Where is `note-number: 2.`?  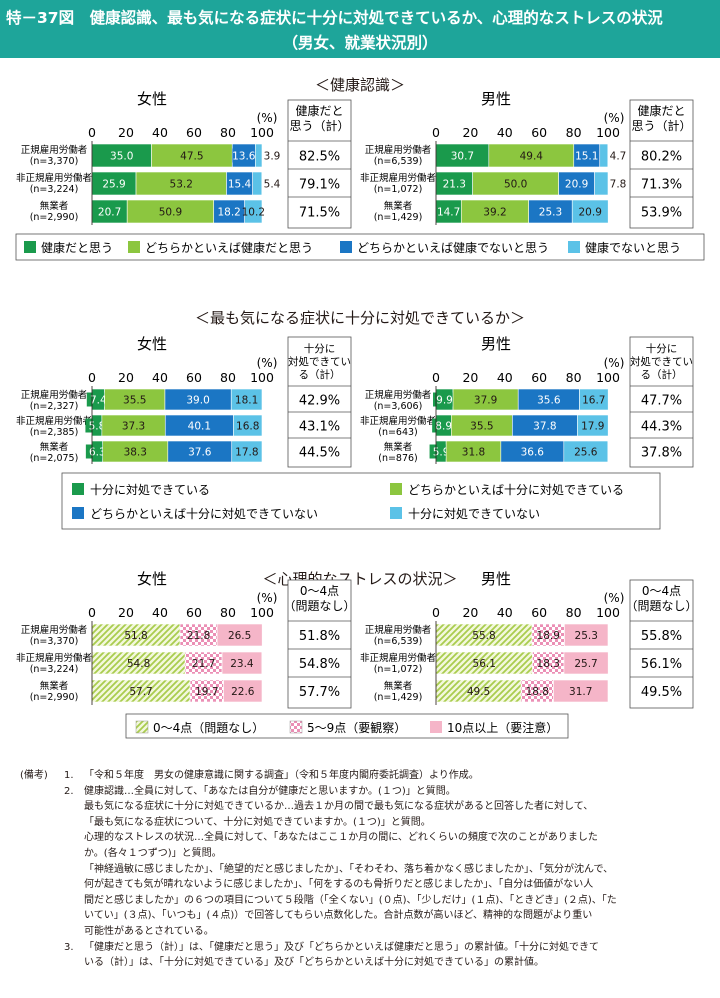
note-number: 2. is located at coordinates (69, 791).